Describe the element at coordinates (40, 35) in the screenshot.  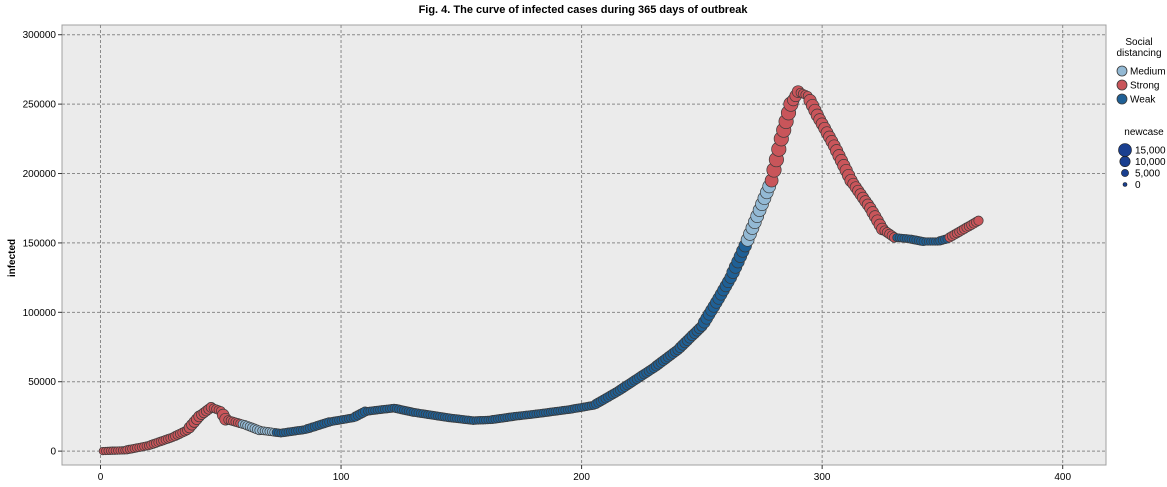
I see `y-tick-label: 300000` at that location.